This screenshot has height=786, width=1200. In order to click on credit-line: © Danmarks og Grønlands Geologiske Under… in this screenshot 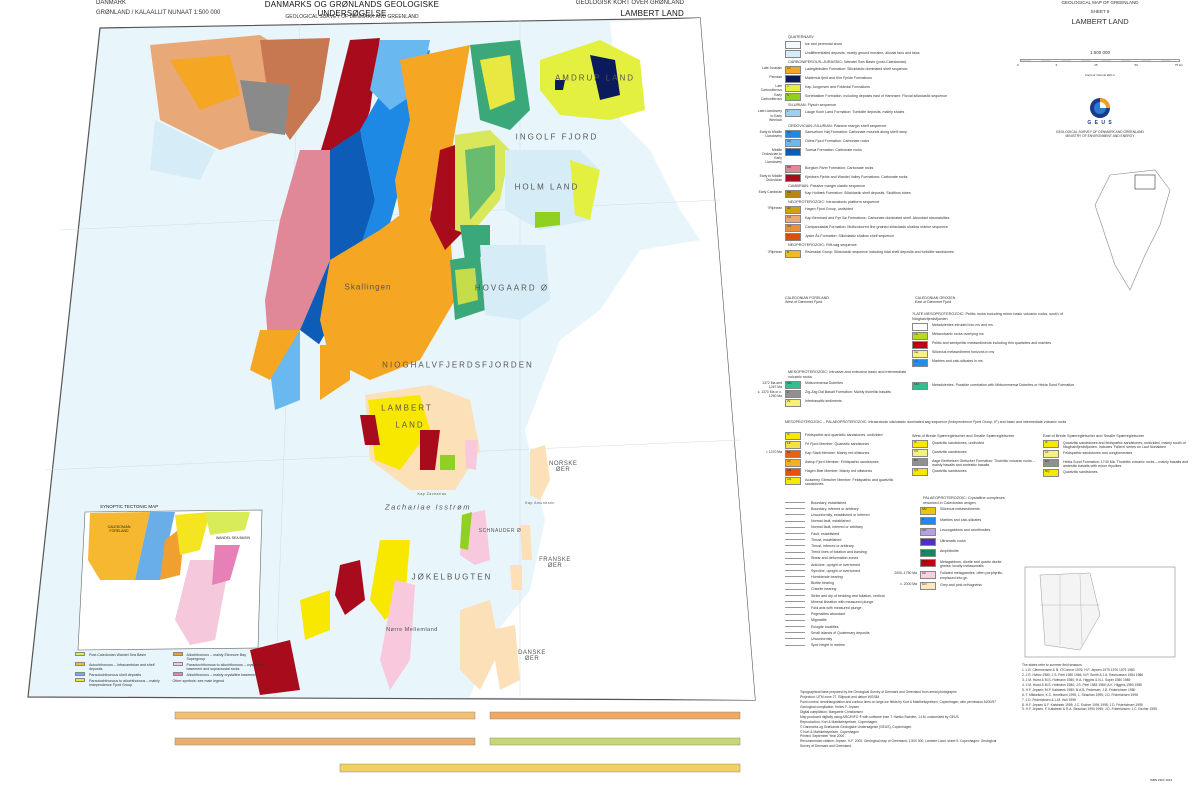, I will do `click(856, 726)`.